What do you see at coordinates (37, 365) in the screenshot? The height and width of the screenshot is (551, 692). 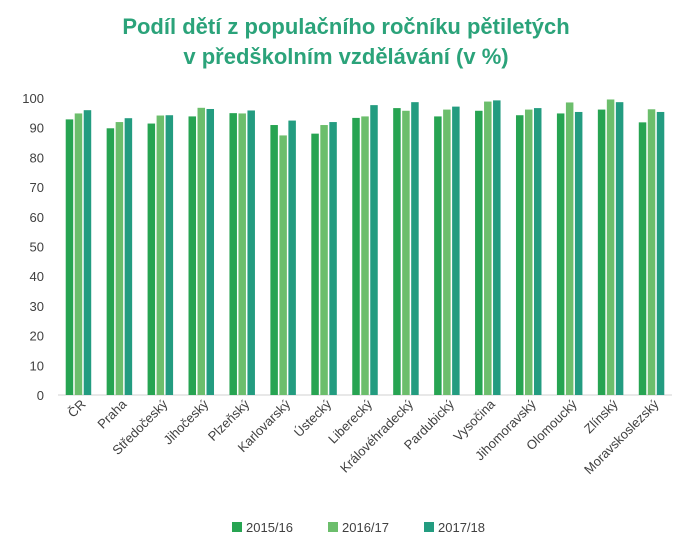 I see `y-tick-label: 10` at bounding box center [37, 365].